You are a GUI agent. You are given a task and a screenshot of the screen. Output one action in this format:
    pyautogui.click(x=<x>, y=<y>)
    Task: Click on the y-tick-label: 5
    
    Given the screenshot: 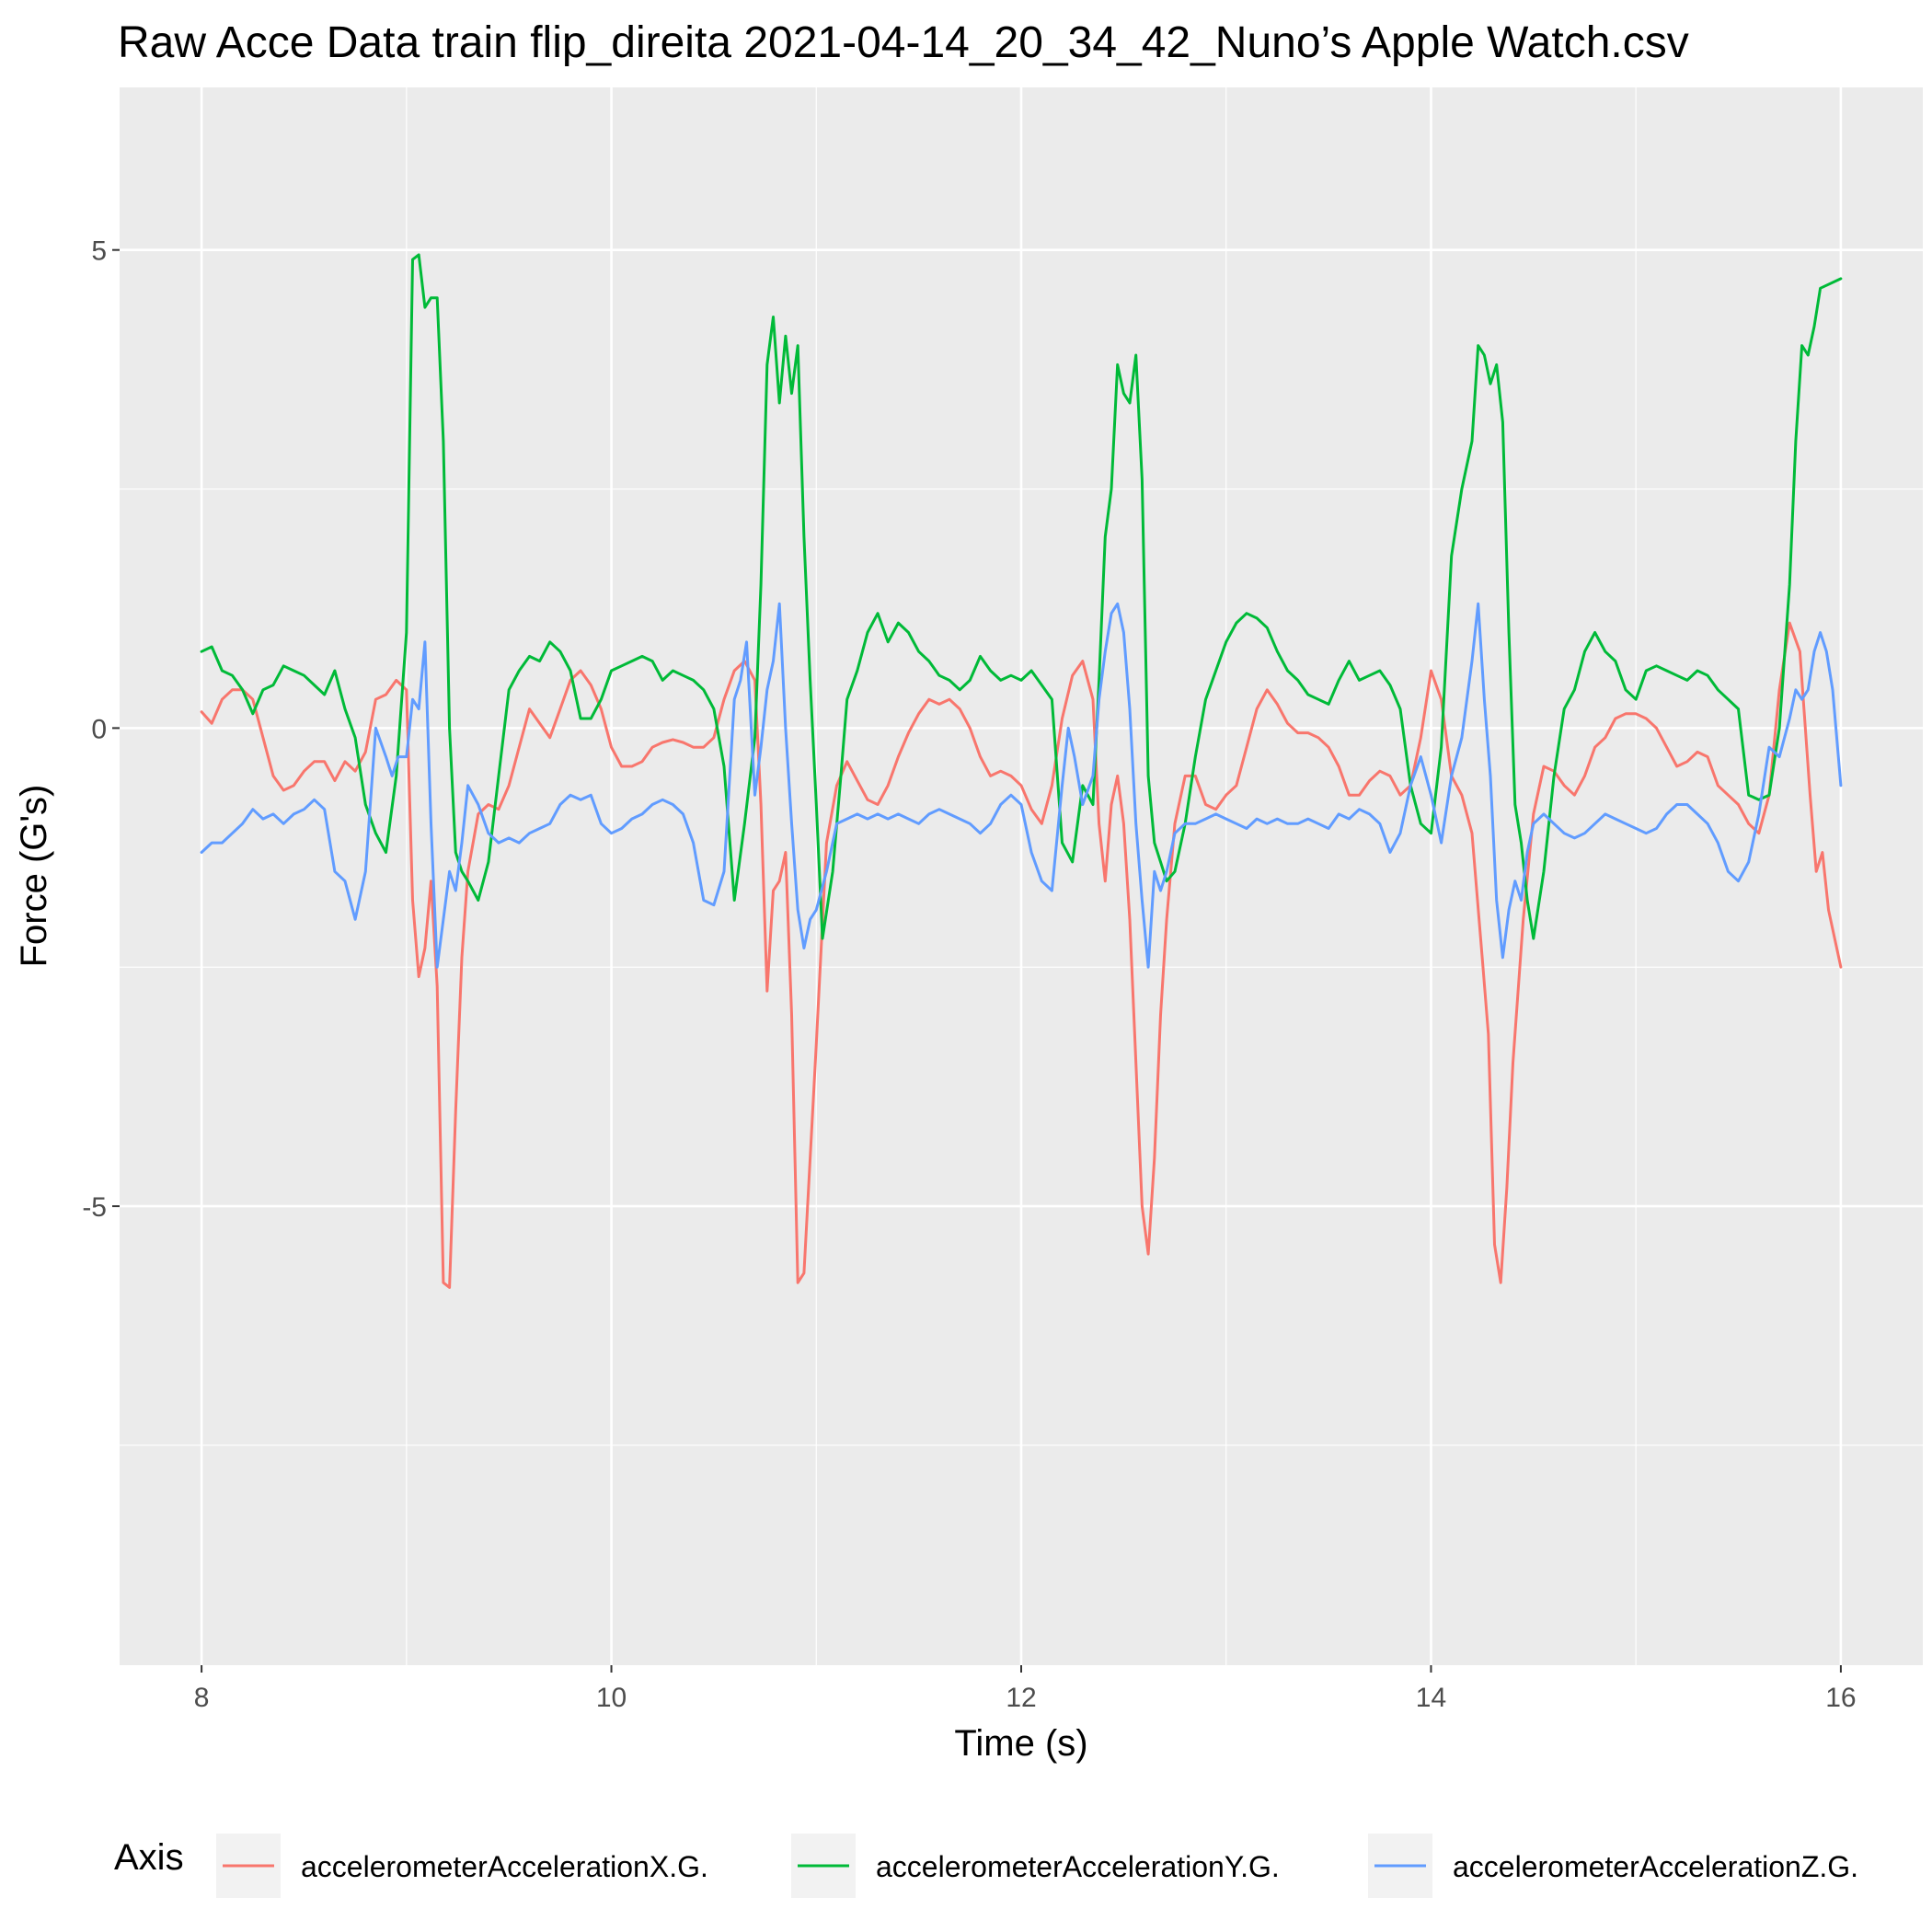 What is the action you would take?
    pyautogui.click(x=99, y=252)
    